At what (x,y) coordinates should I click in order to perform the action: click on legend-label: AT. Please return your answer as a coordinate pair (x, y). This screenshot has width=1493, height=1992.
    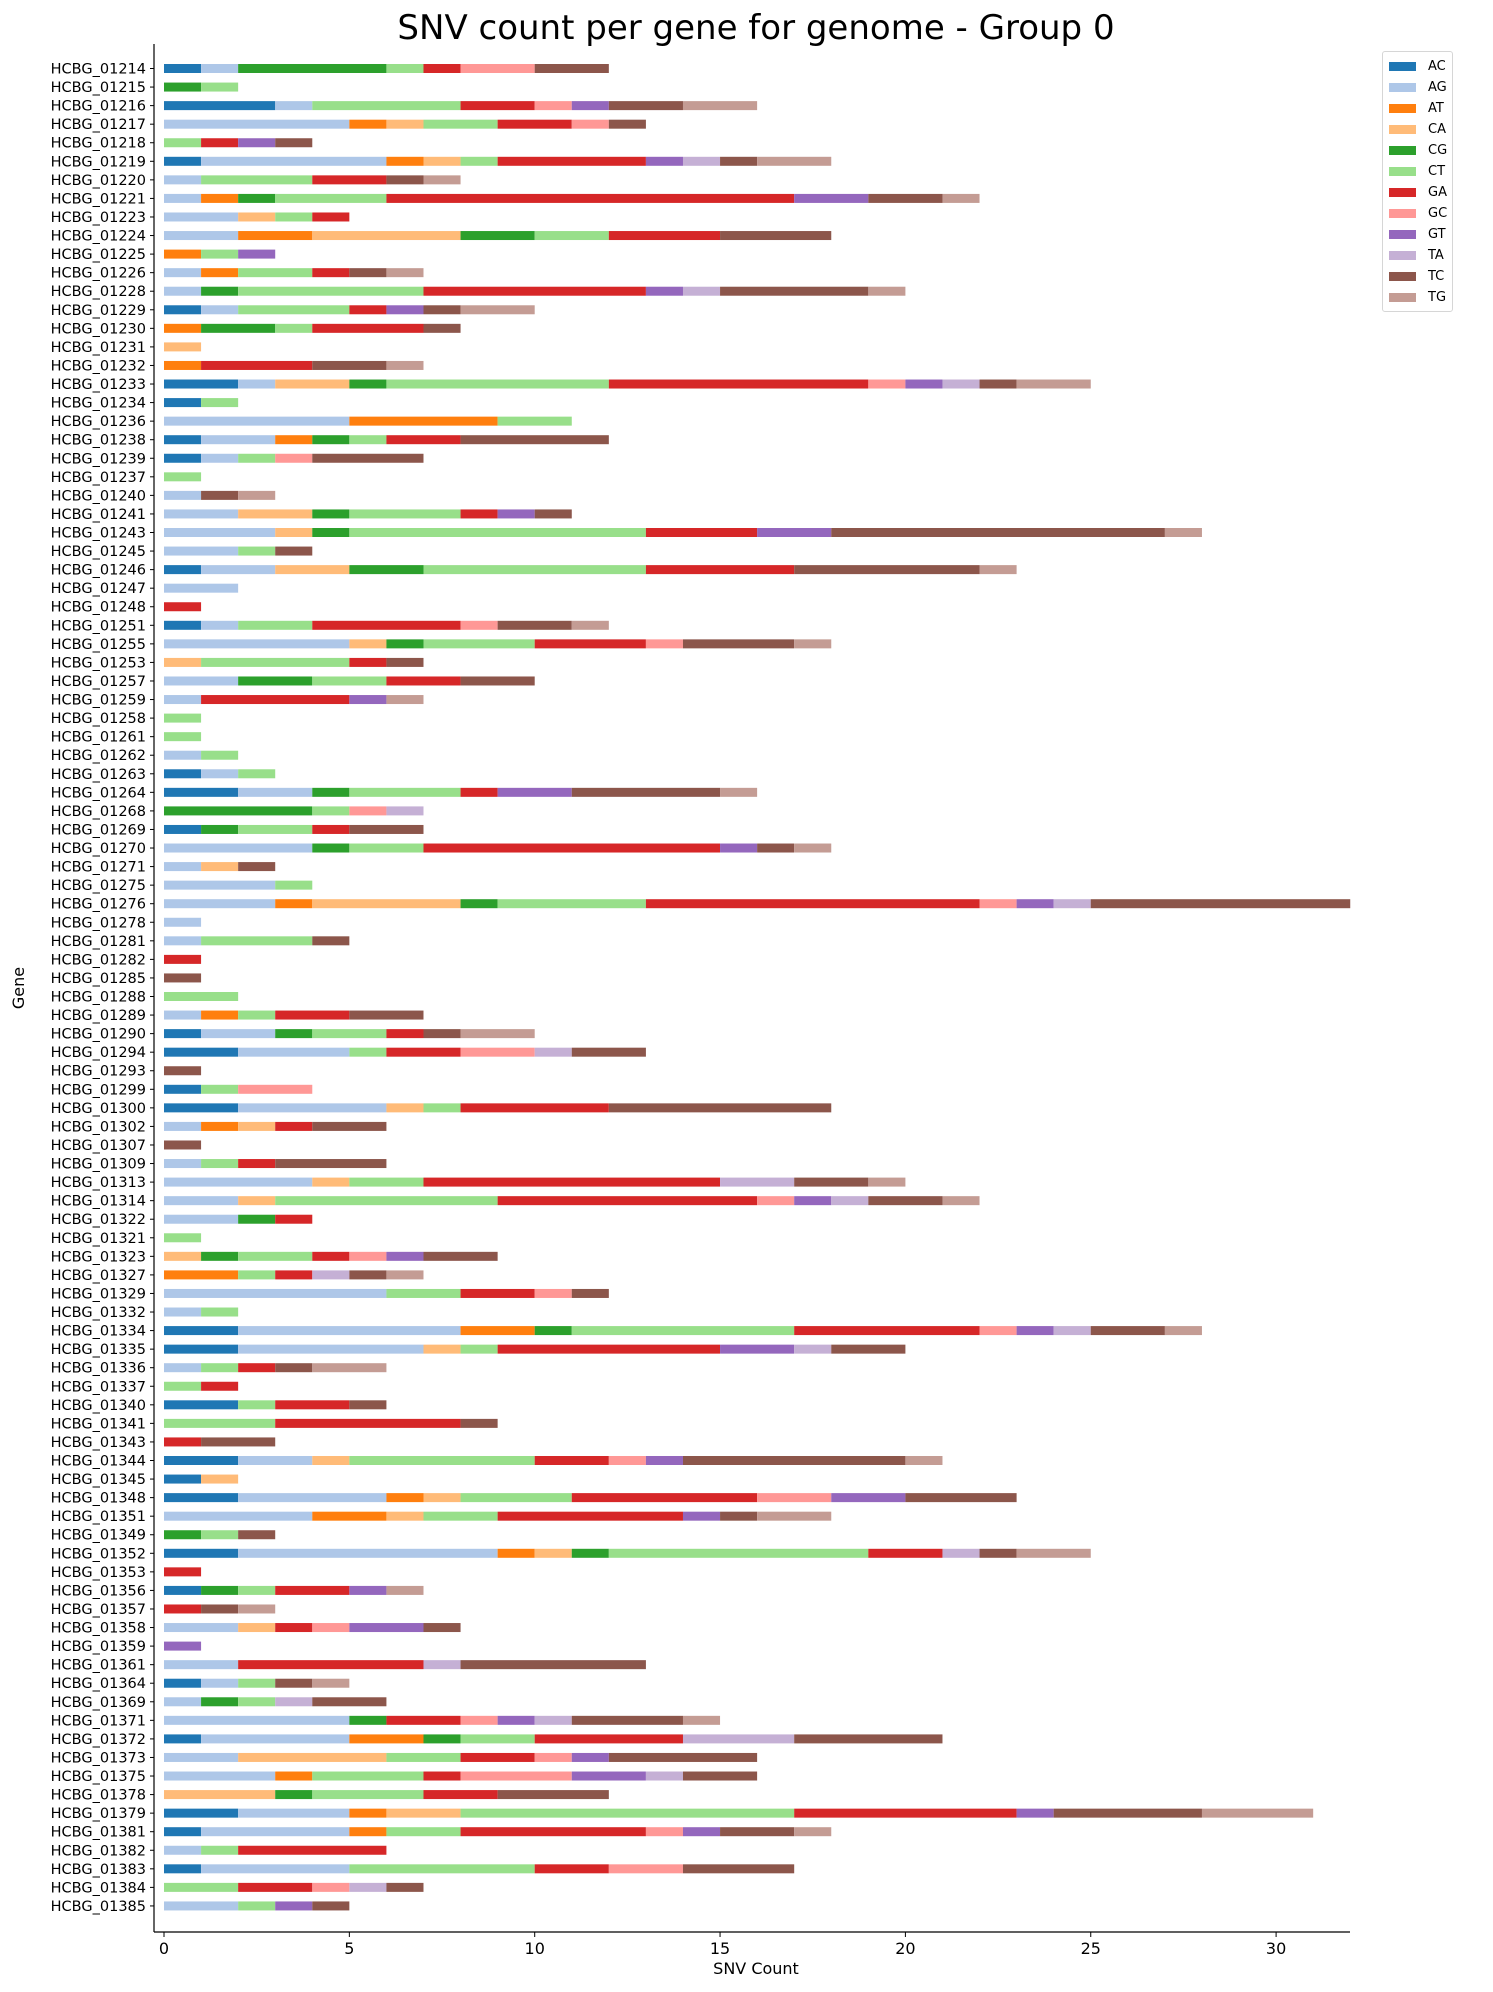
    Looking at the image, I should click on (1436, 108).